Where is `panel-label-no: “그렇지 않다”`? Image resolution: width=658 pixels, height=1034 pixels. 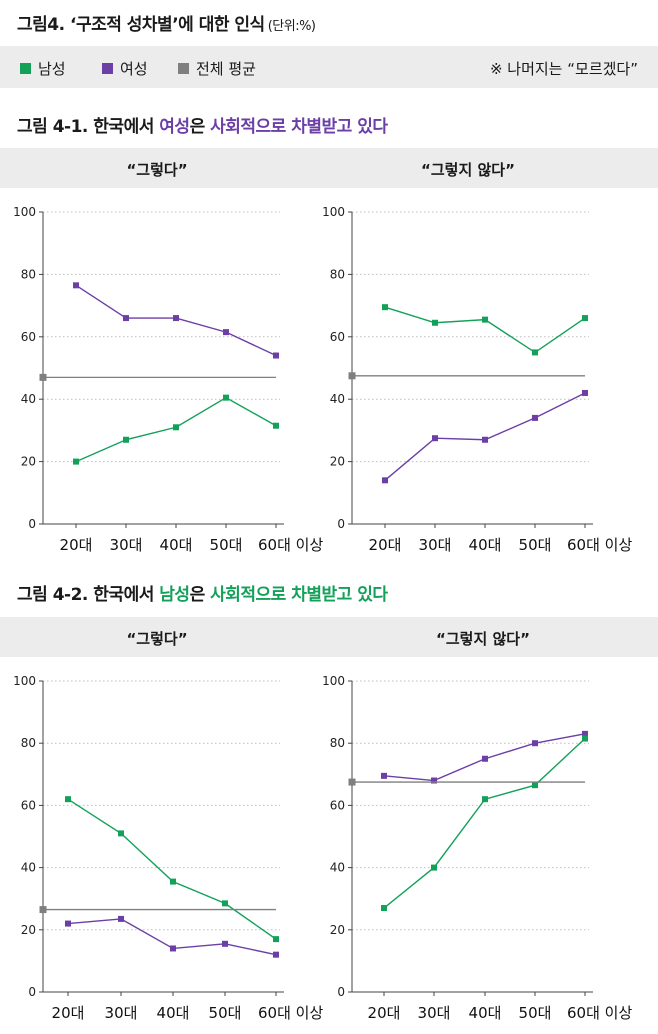
panel-label-no: “그렇지 않다” is located at coordinates (468, 170).